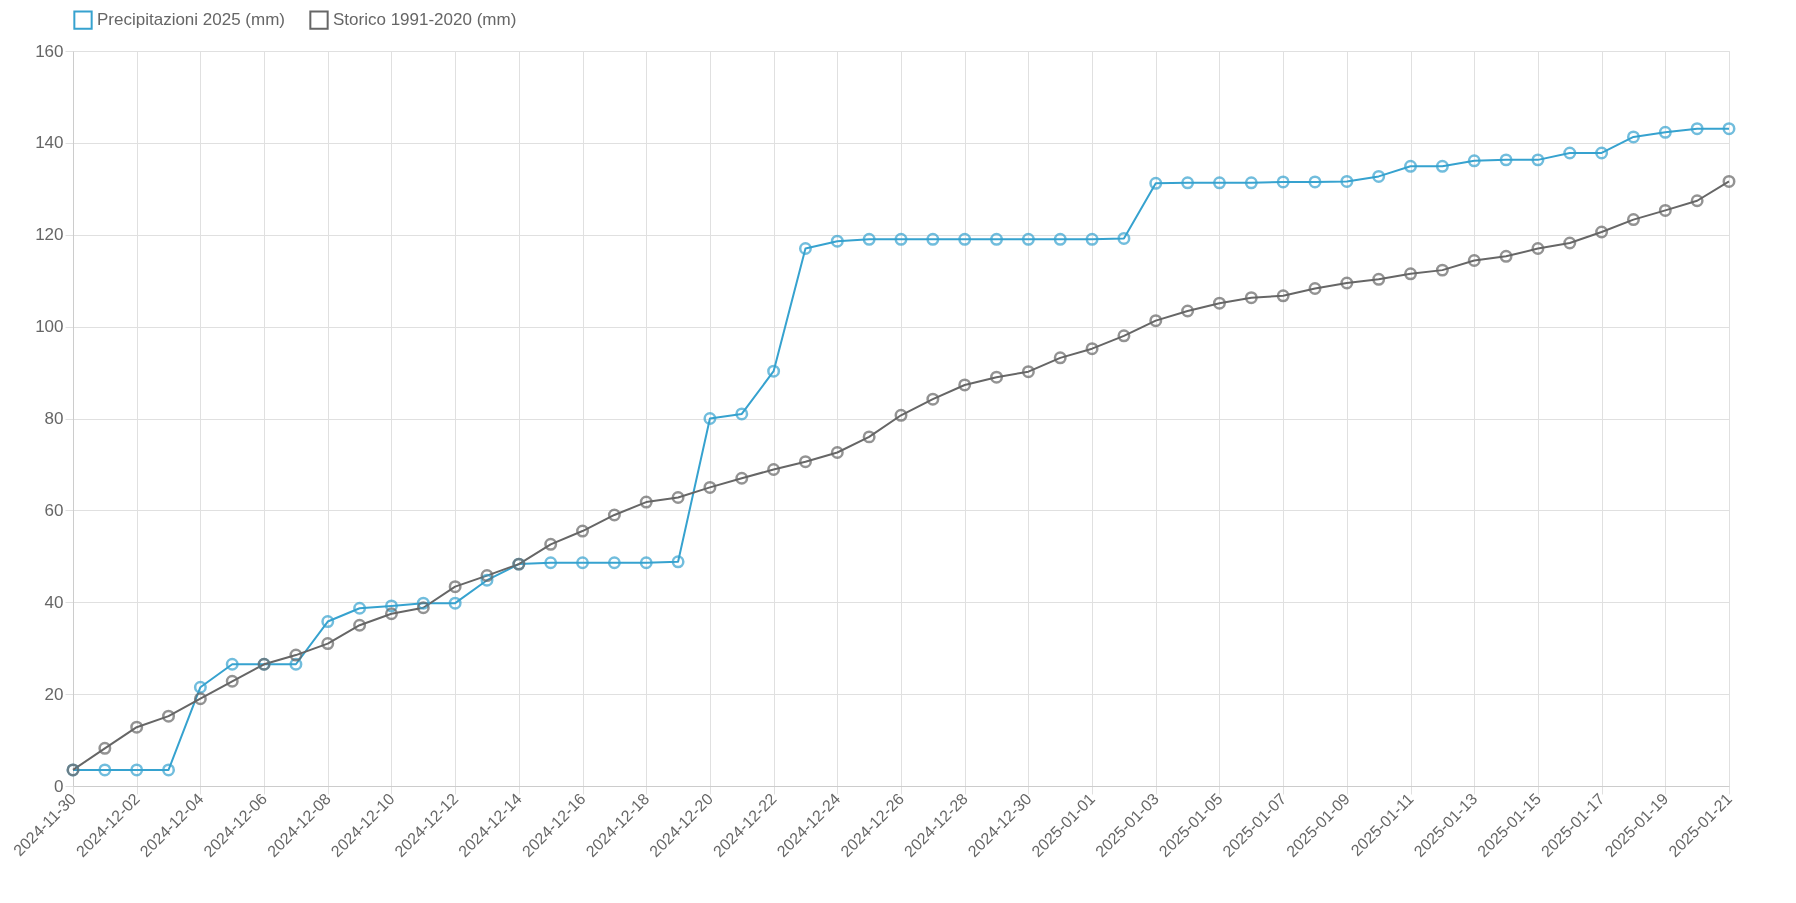  What do you see at coordinates (54, 418) in the screenshot?
I see `y-tick-label: 80` at bounding box center [54, 418].